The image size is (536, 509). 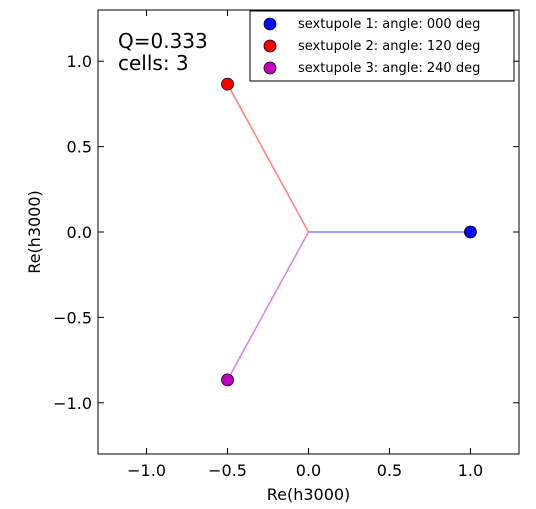 What do you see at coordinates (79, 61) in the screenshot?
I see `y-tick-label: 1.0` at bounding box center [79, 61].